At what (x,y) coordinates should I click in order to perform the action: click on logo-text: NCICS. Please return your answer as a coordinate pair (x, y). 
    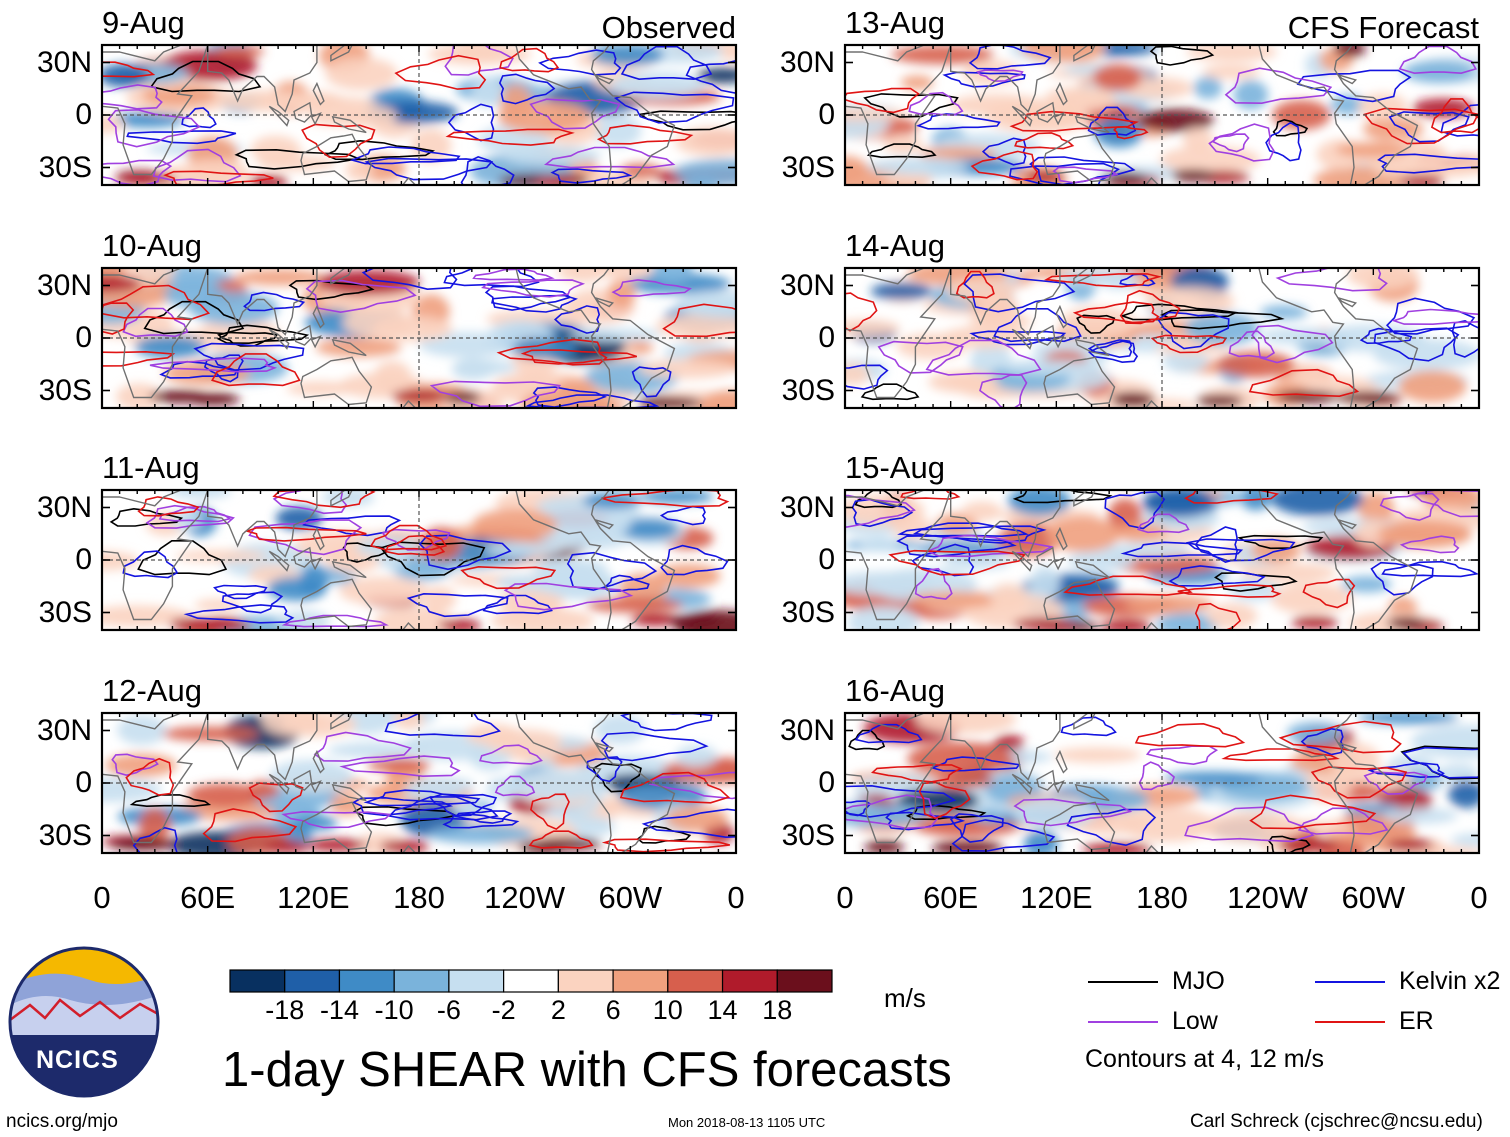
    Looking at the image, I should click on (77, 1060).